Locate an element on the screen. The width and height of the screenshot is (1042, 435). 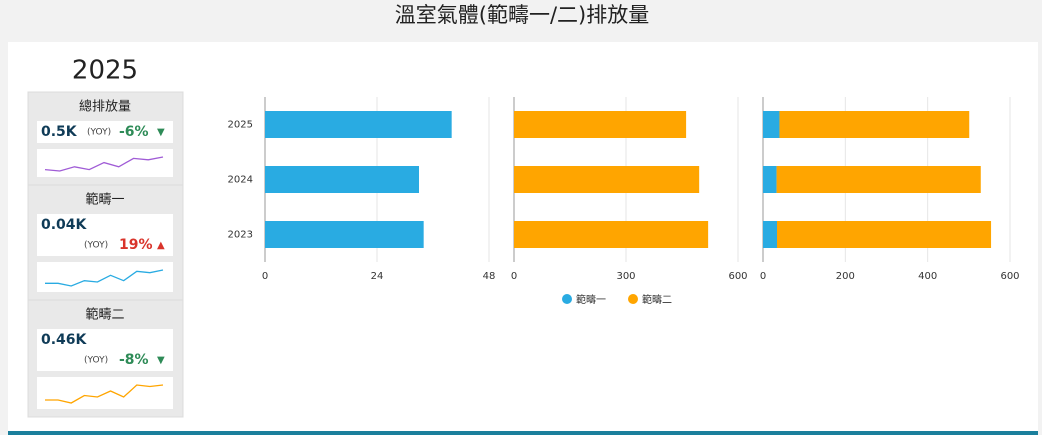
page-title: 溫室氣體(範疇一/二)排放量 is located at coordinates (522, 15).